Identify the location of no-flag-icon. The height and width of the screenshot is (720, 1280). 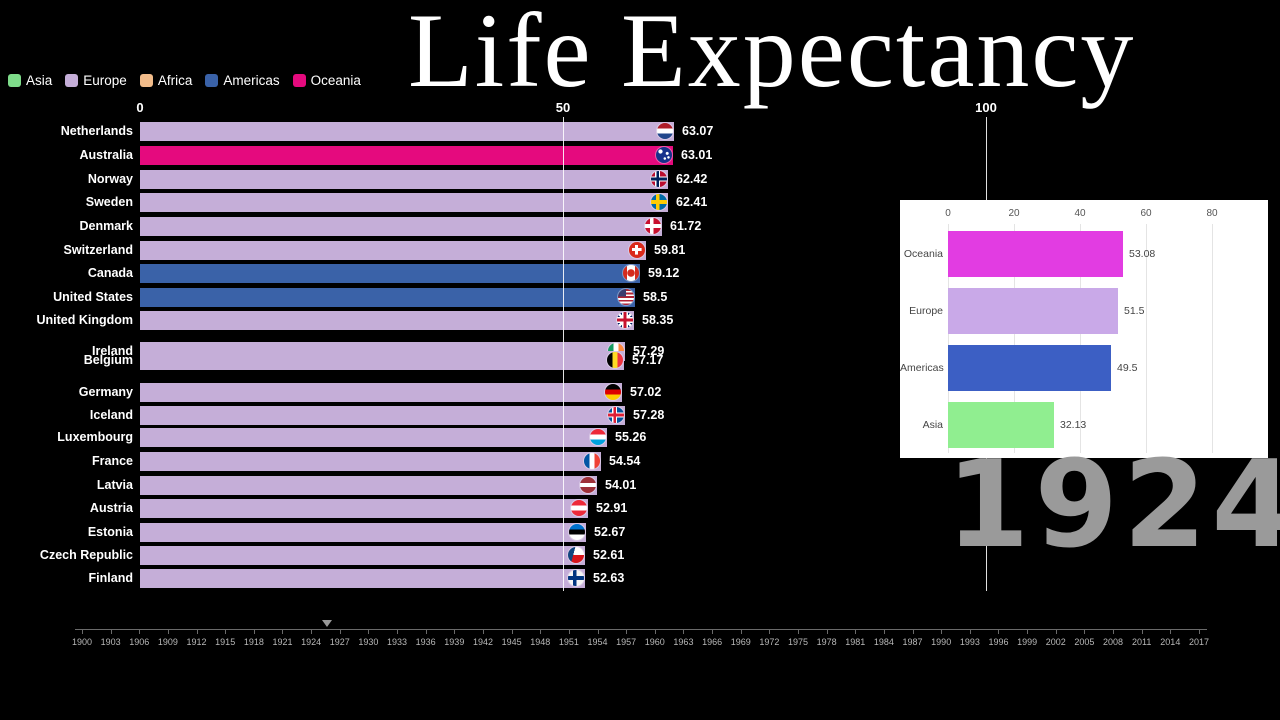
(659, 179).